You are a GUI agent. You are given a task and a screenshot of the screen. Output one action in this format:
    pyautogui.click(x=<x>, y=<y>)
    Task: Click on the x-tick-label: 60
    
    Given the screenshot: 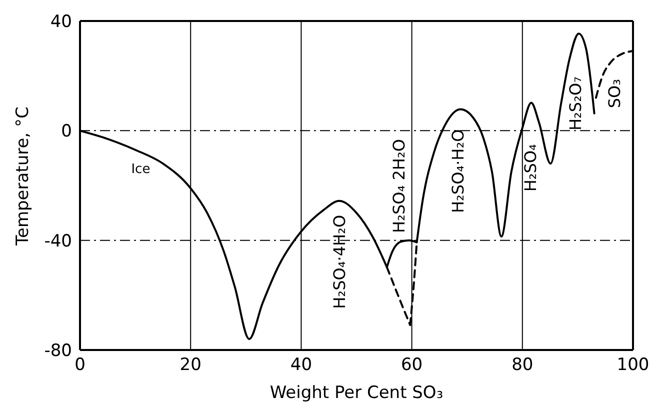 What is the action you would take?
    pyautogui.click(x=411, y=365)
    